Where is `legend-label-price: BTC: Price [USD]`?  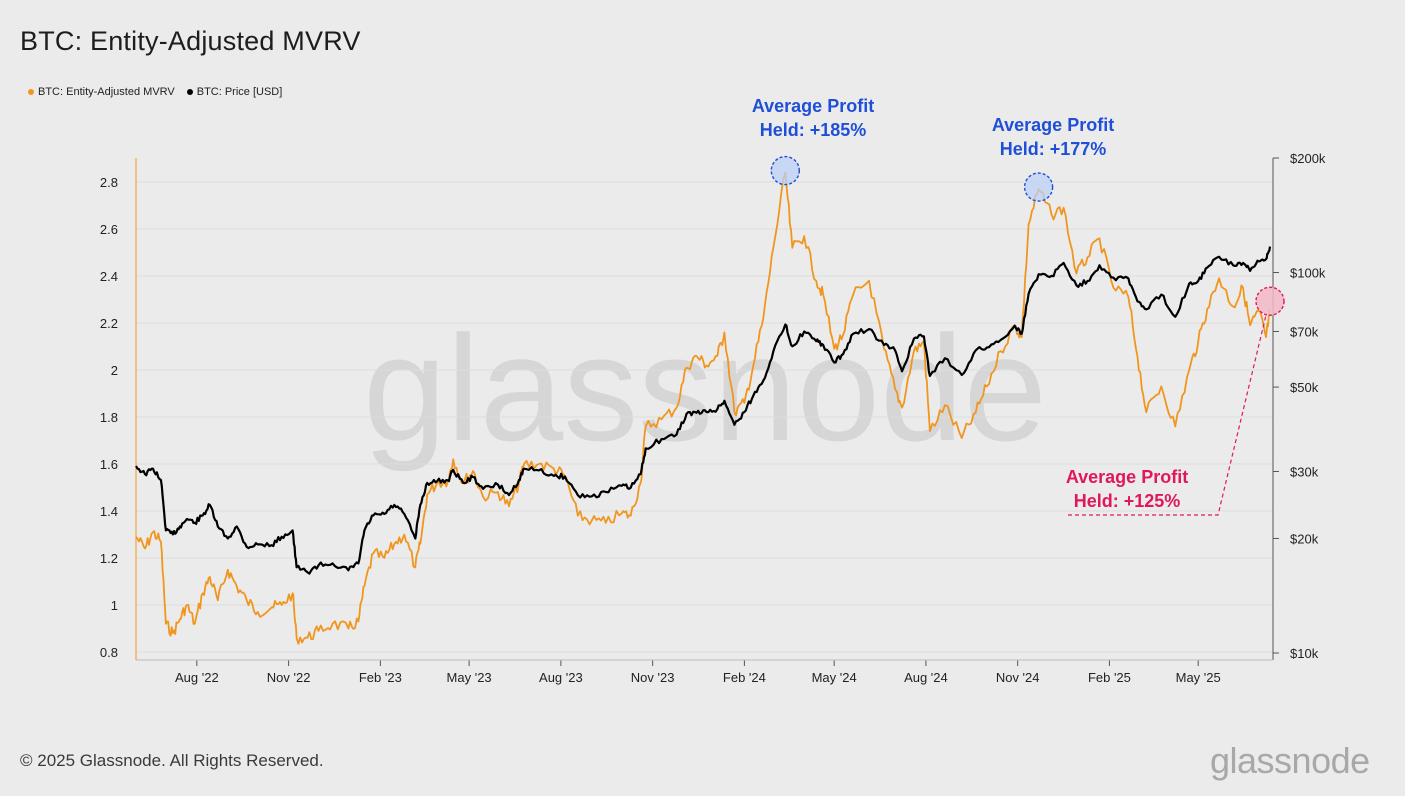 legend-label-price: BTC: Price [USD] is located at coordinates (239, 92).